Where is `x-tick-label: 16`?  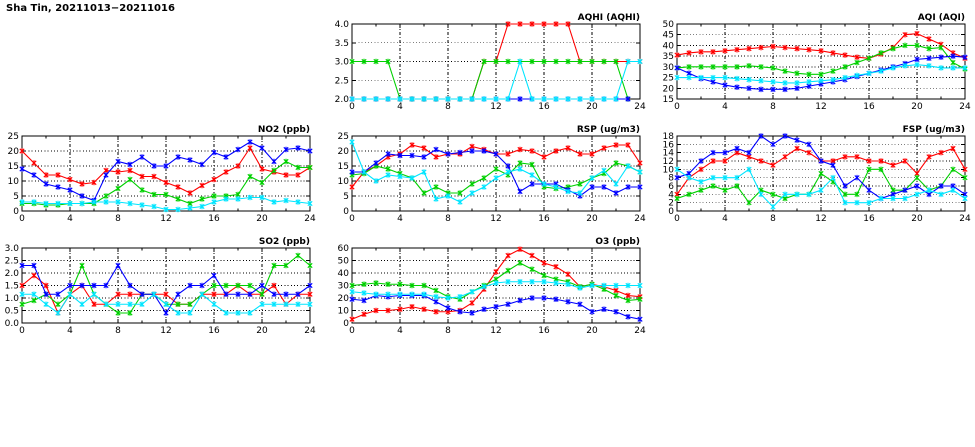 x-tick-label: 16 is located at coordinates (869, 219).